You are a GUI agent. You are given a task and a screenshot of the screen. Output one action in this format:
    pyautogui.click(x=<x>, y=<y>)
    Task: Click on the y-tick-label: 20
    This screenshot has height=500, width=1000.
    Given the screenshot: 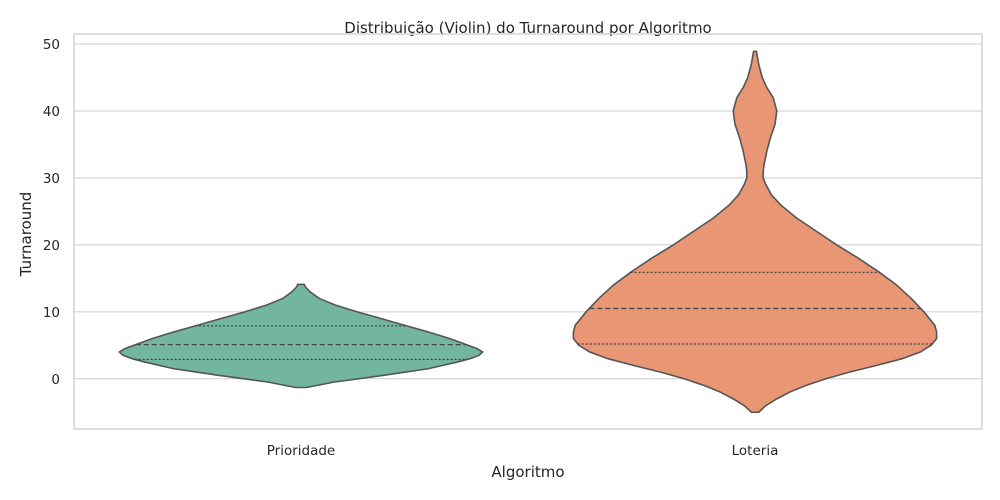 What is the action you would take?
    pyautogui.click(x=51, y=246)
    